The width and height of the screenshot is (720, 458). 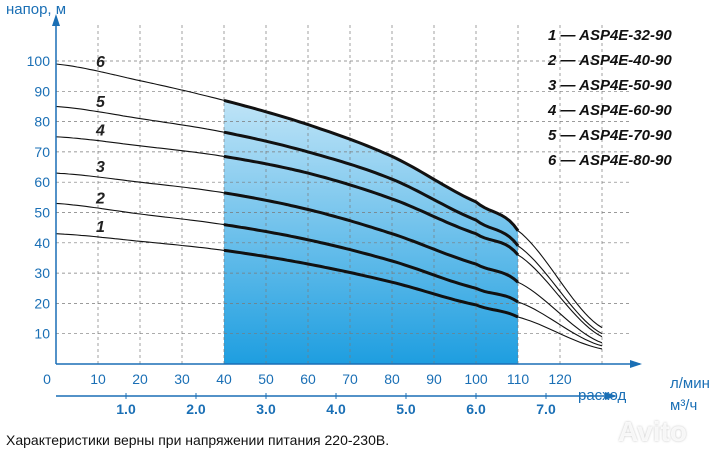 I want to click on x-tick-label: 70, so click(x=350, y=379).